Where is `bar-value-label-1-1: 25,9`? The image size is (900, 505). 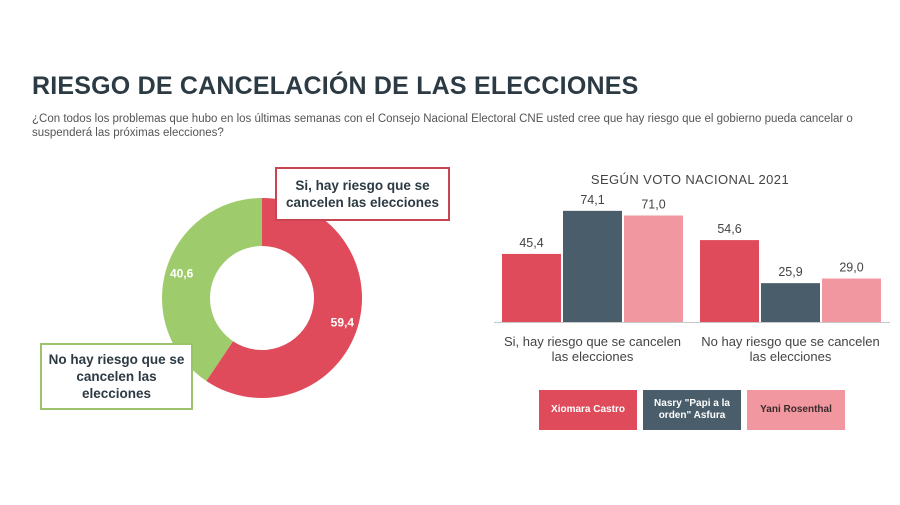
bar-value-label-1-1: 25,9 is located at coordinates (790, 272).